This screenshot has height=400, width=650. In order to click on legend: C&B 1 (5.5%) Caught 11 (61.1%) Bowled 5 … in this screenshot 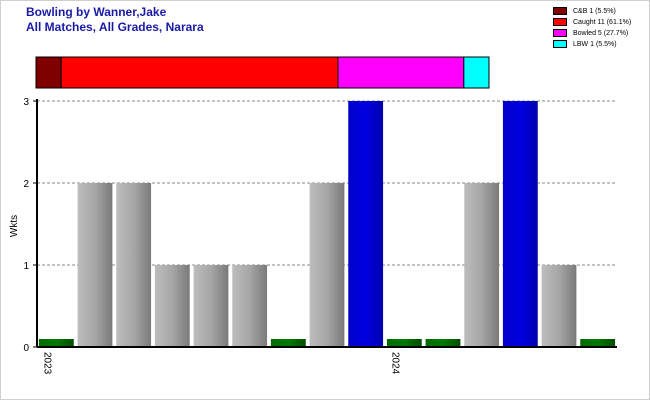, I will do `click(592, 28)`.